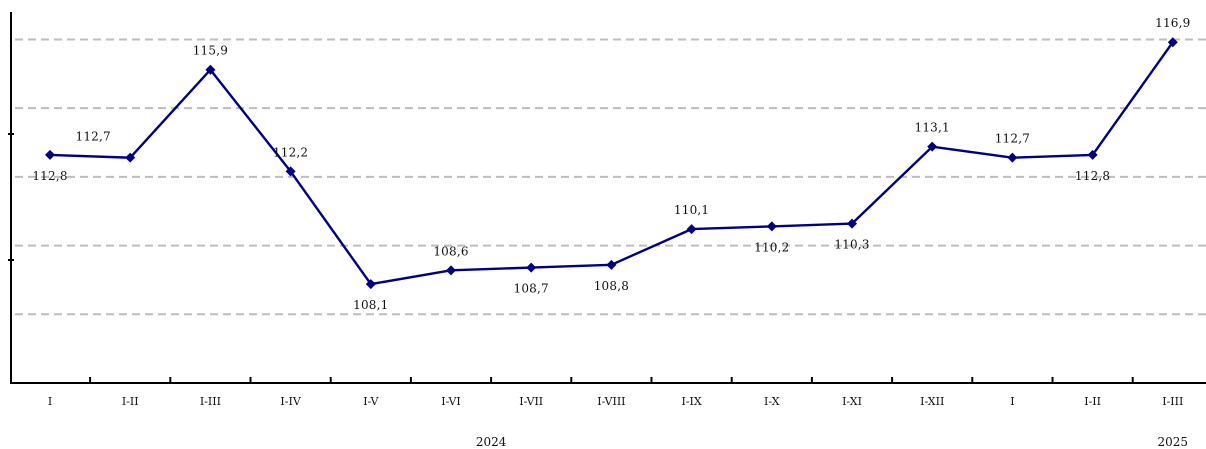  What do you see at coordinates (451, 401) in the screenshot?
I see `x-tick-label: I-VI` at bounding box center [451, 401].